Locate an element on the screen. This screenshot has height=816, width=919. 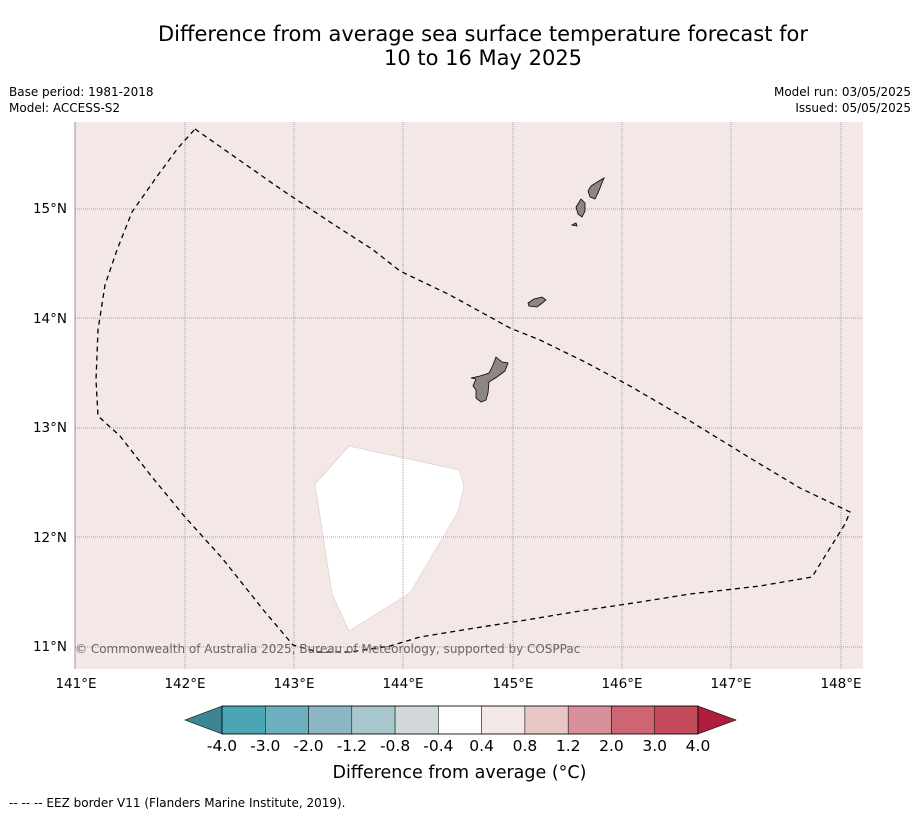
model-name: Model: ACCESS-S2 is located at coordinates (65, 108).